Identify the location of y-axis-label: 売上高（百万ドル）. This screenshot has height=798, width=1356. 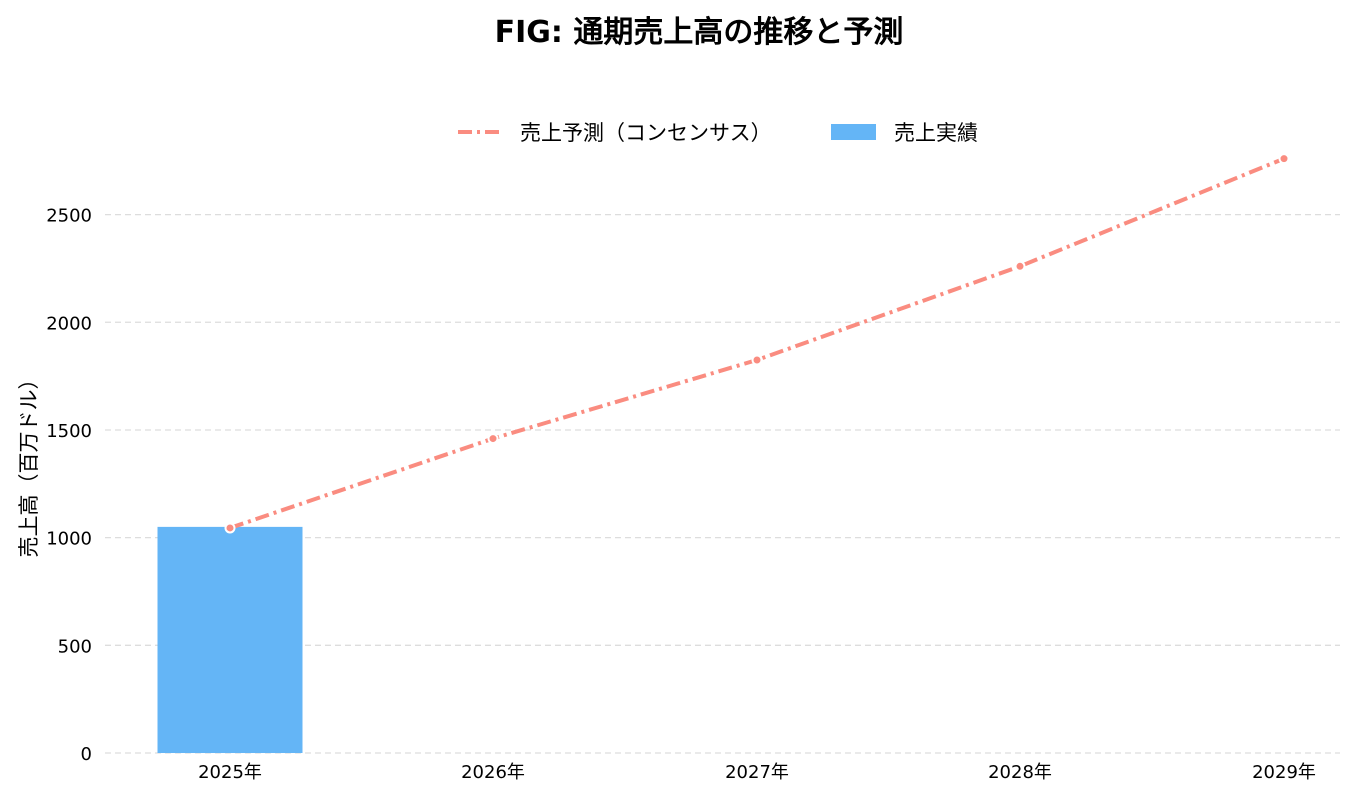
(29, 463).